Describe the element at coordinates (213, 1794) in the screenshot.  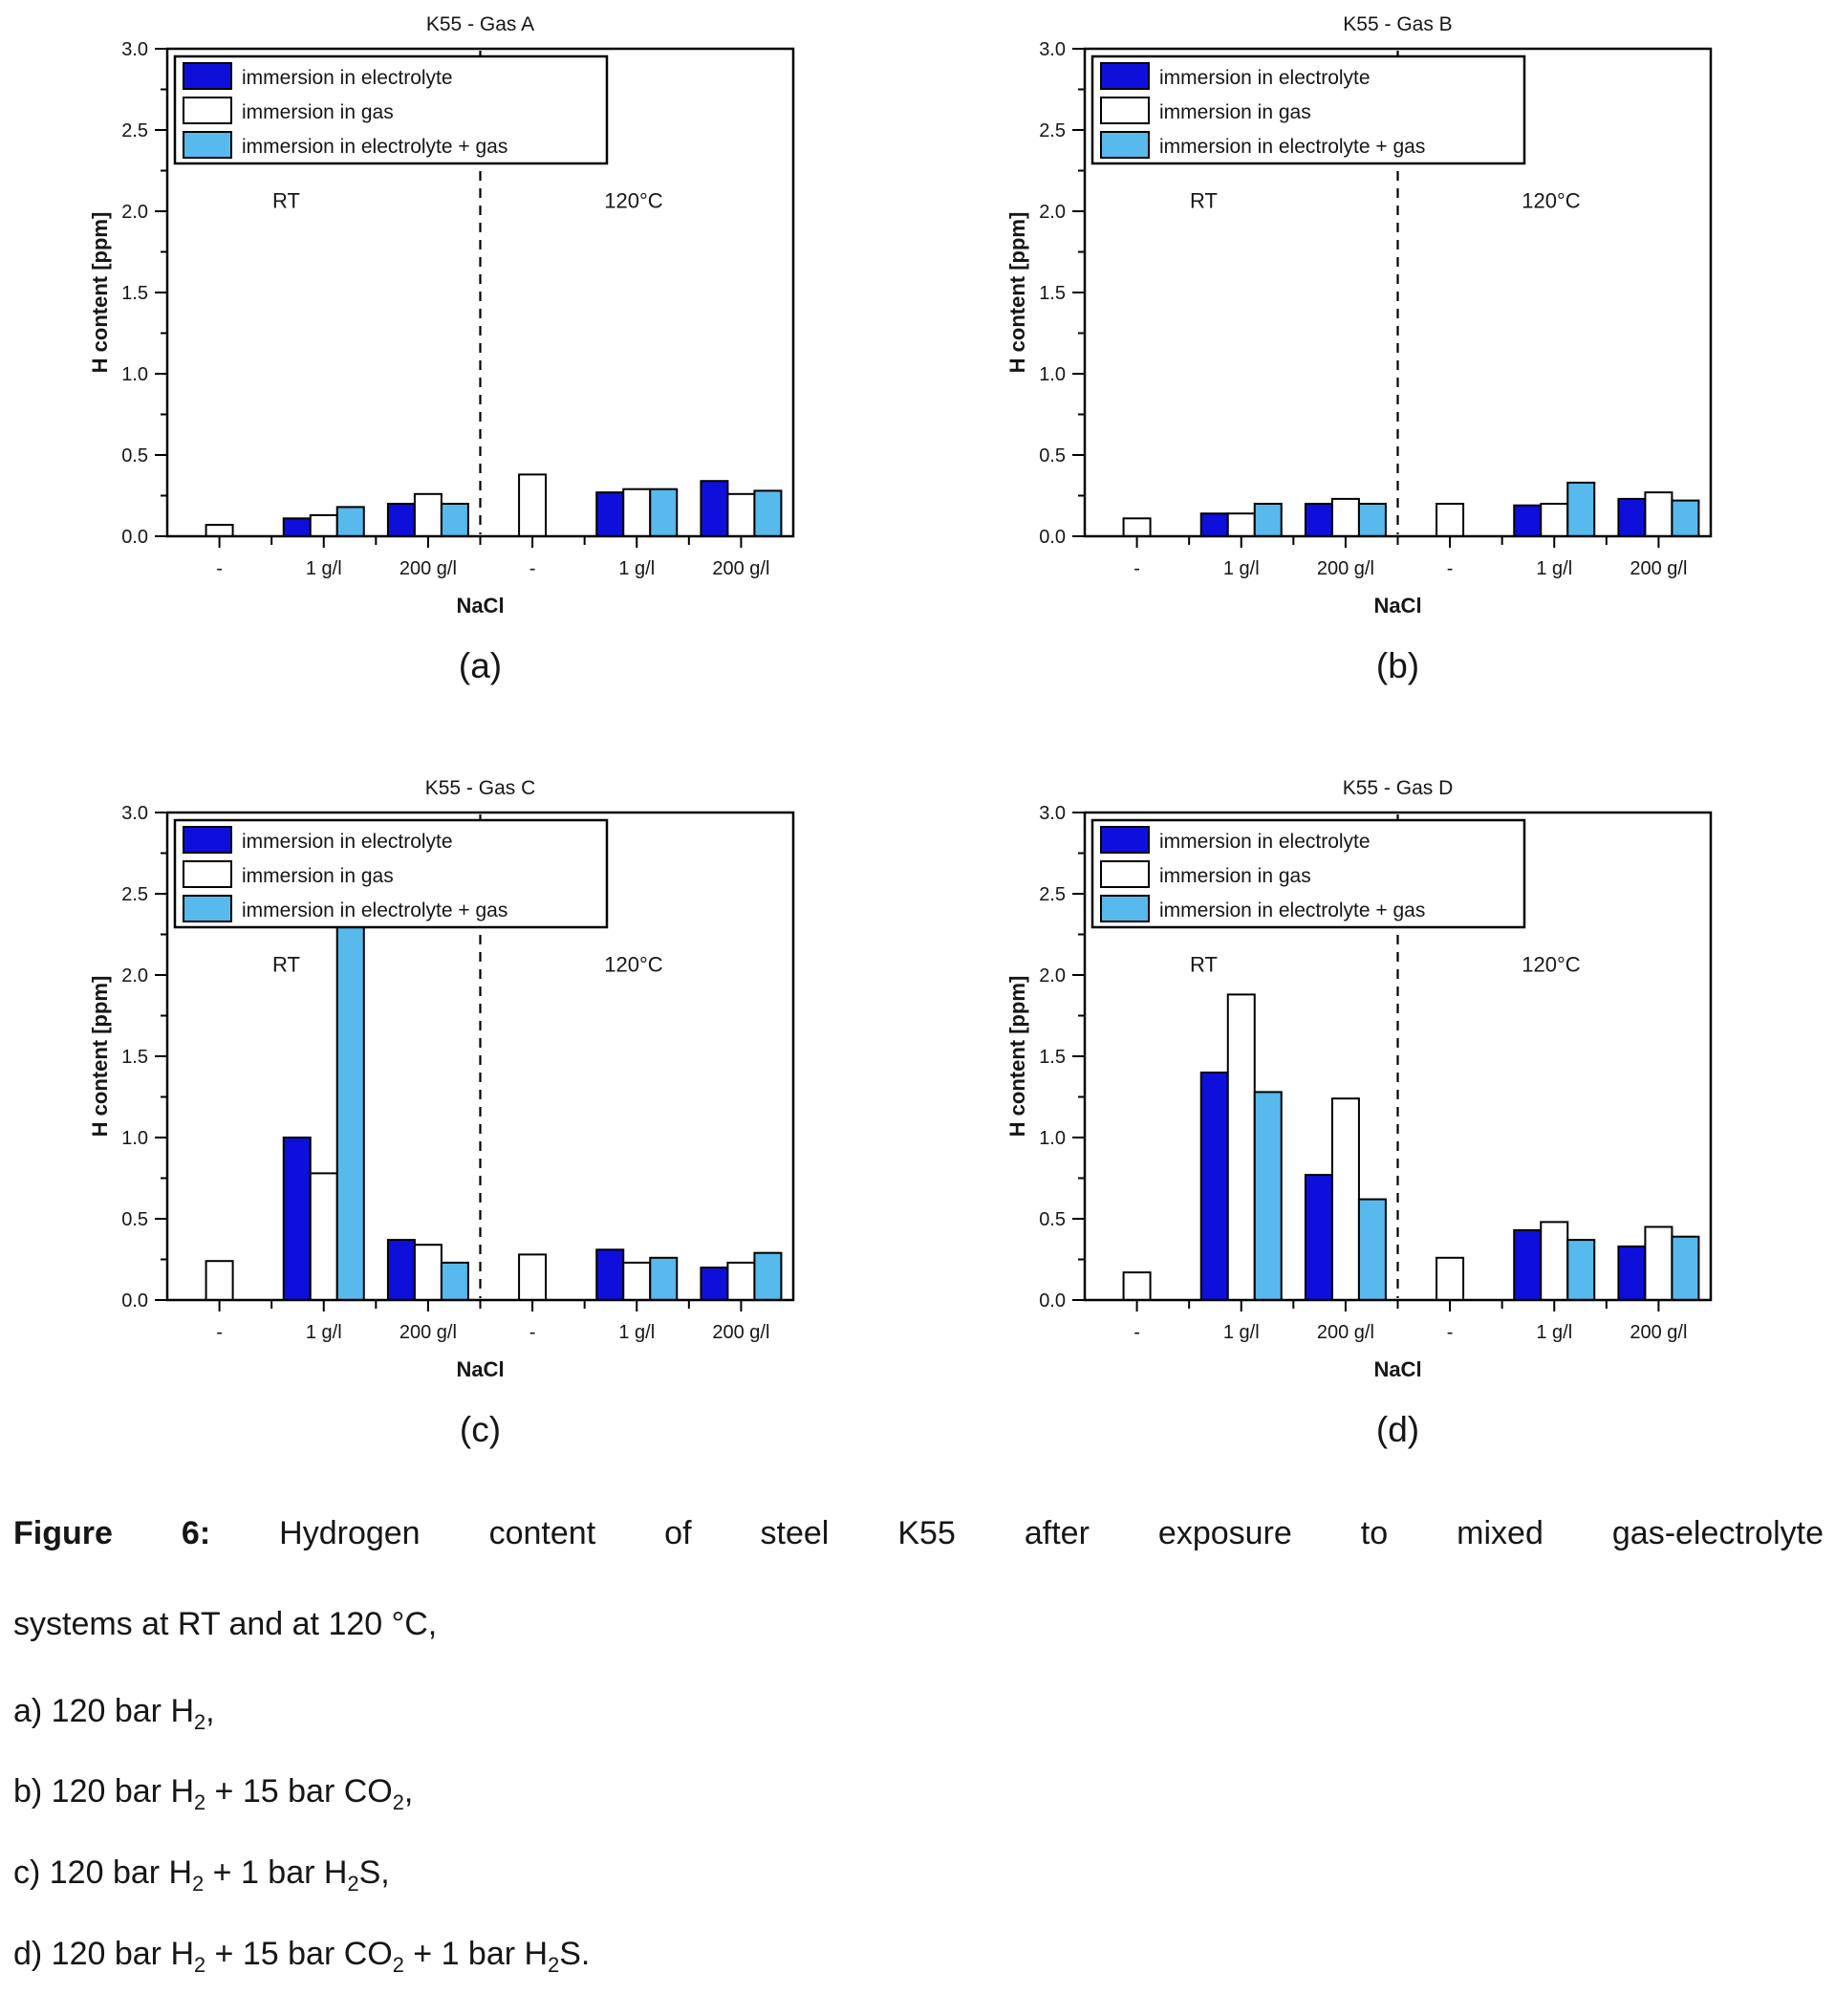
I see `caption-item-b: b) 120 bar H2 + 15 bar CO2,` at that location.